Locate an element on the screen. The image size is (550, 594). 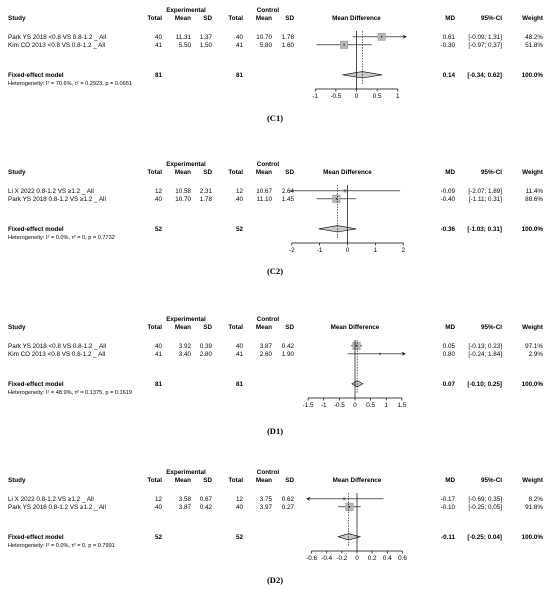
study-ci: [-0.13; 0.23] is located at coordinates (485, 346).